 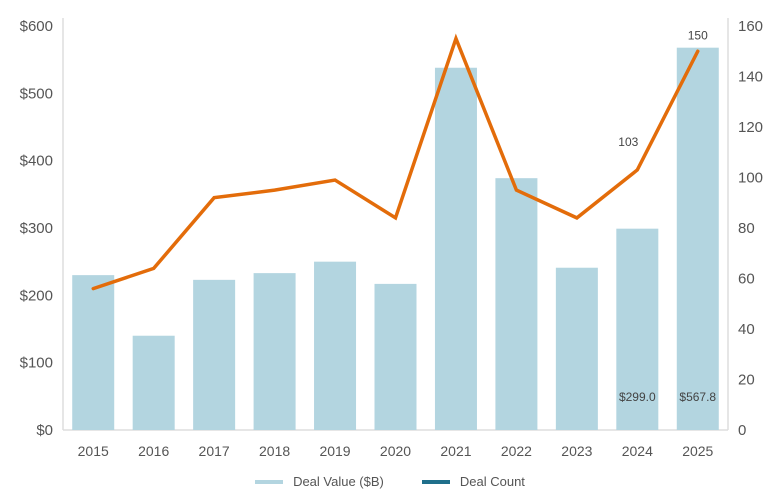 What do you see at coordinates (742, 430) in the screenshot?
I see `right-axis-tick: 0` at bounding box center [742, 430].